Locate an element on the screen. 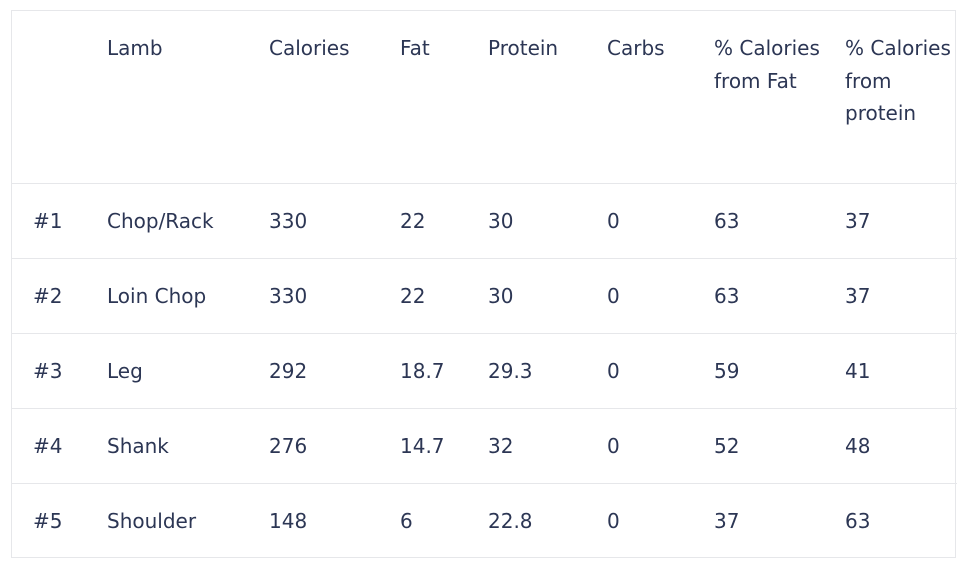 This screenshot has height=565, width=970. cell-pct-fat: 37 is located at coordinates (727, 520).